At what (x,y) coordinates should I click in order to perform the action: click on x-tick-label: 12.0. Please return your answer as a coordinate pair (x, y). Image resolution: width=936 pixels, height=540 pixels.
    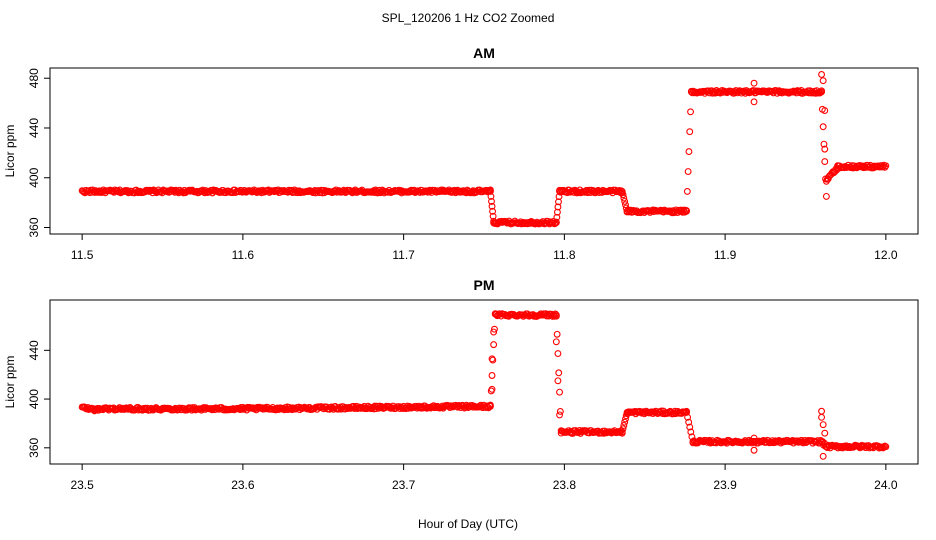
    Looking at the image, I should click on (886, 255).